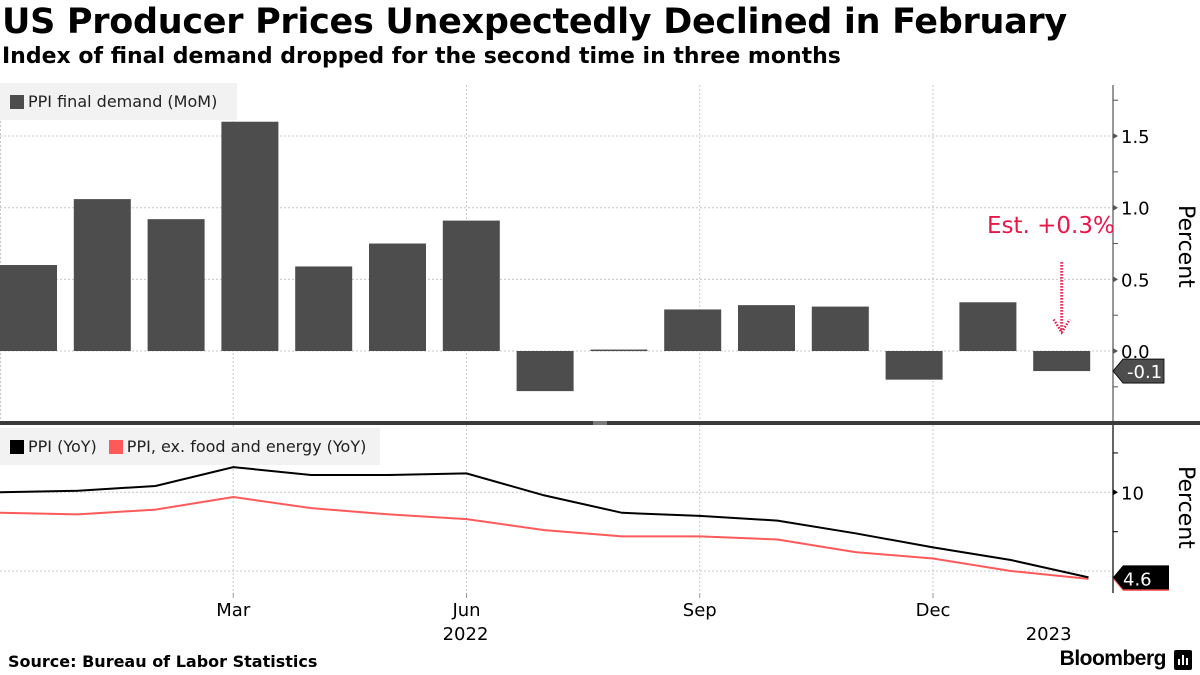 This screenshot has width=1200, height=675. What do you see at coordinates (246, 446) in the screenshot?
I see `legend-label-ppi-core-yoy: PPI, ex. food and energy (YoY)` at bounding box center [246, 446].